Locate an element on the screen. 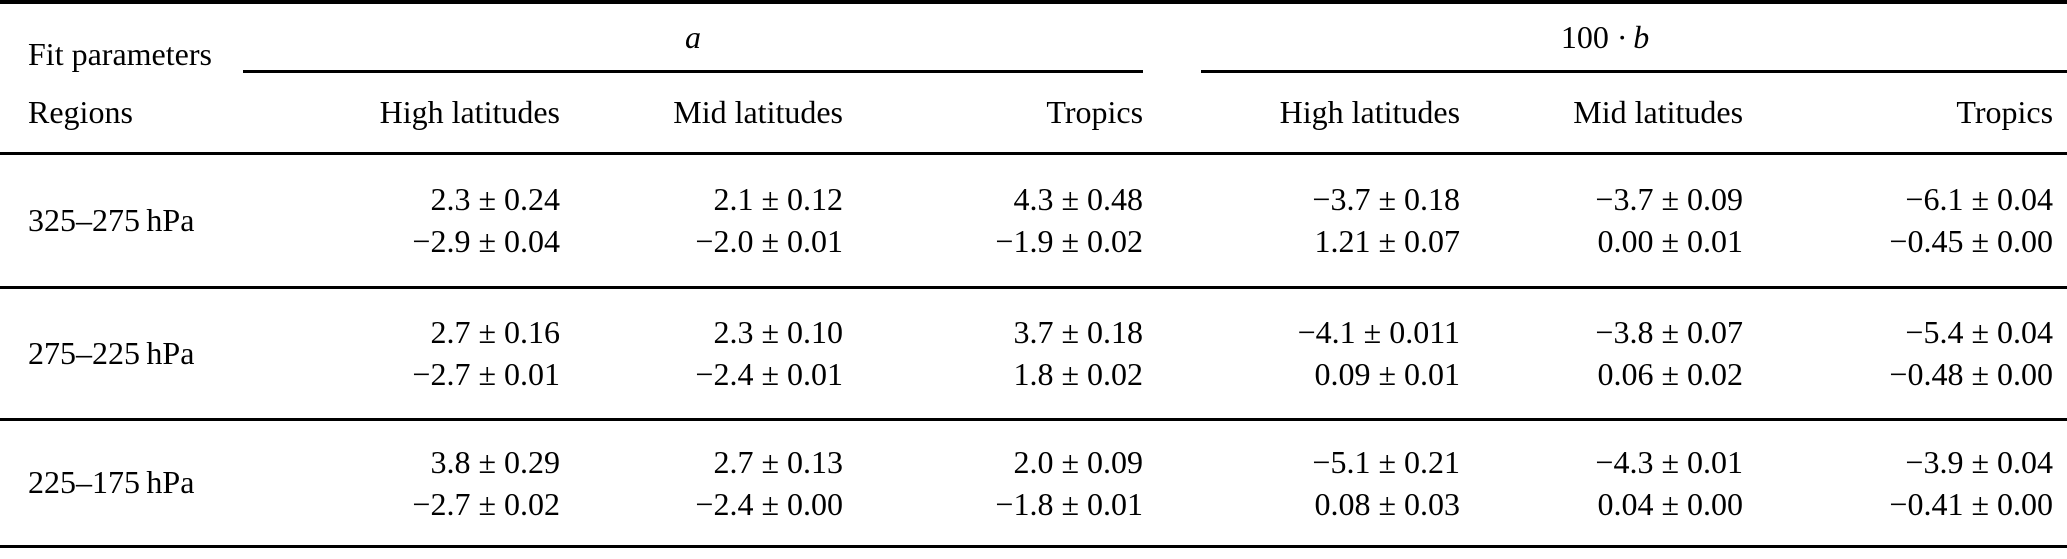 The width and height of the screenshot is (2067, 559). column-header-b-tropics: Tropics is located at coordinates (2005, 111).